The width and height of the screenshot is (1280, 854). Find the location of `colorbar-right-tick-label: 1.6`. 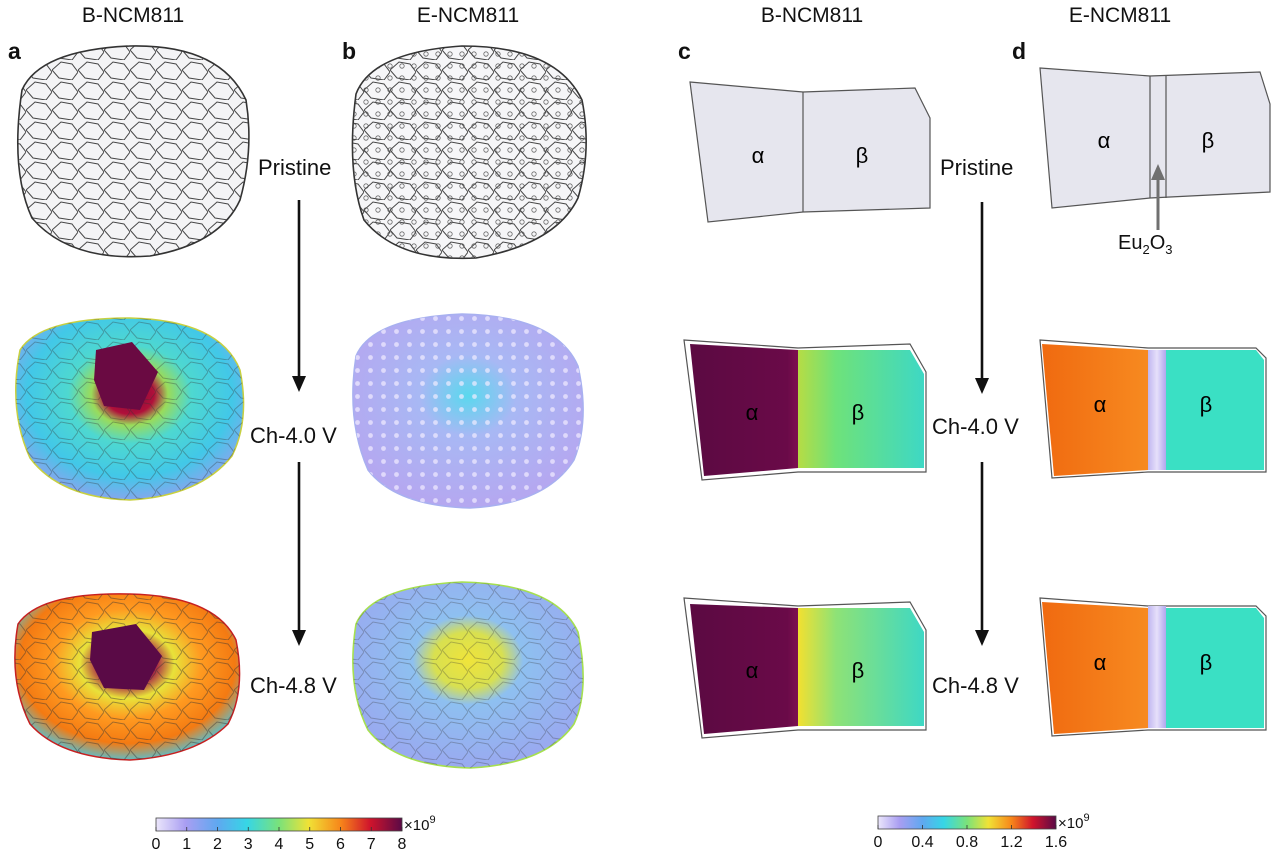

colorbar-right-tick-label: 1.6 is located at coordinates (1056, 842).